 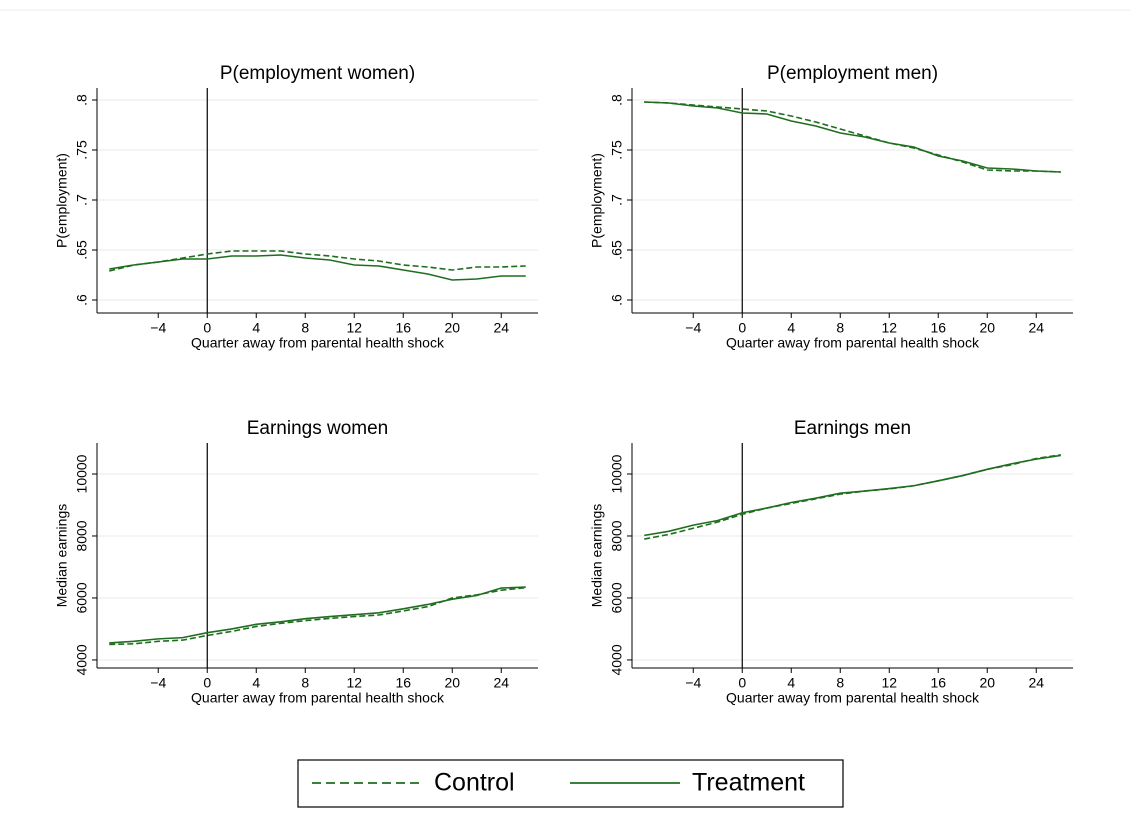 I want to click on panel-title: P(employment men), so click(x=852, y=73).